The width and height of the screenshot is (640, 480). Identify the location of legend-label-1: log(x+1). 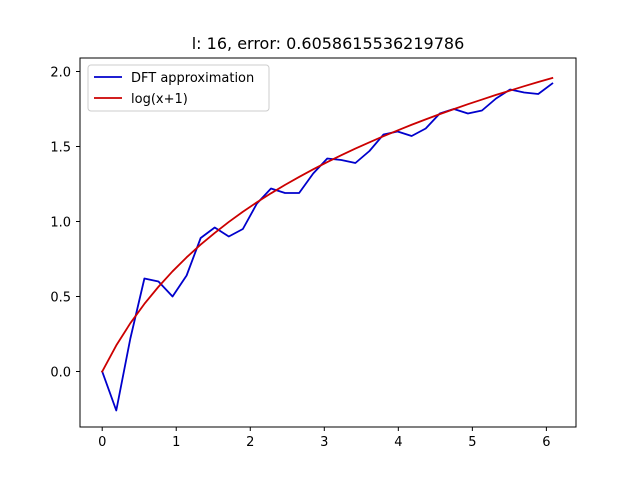
(159, 99).